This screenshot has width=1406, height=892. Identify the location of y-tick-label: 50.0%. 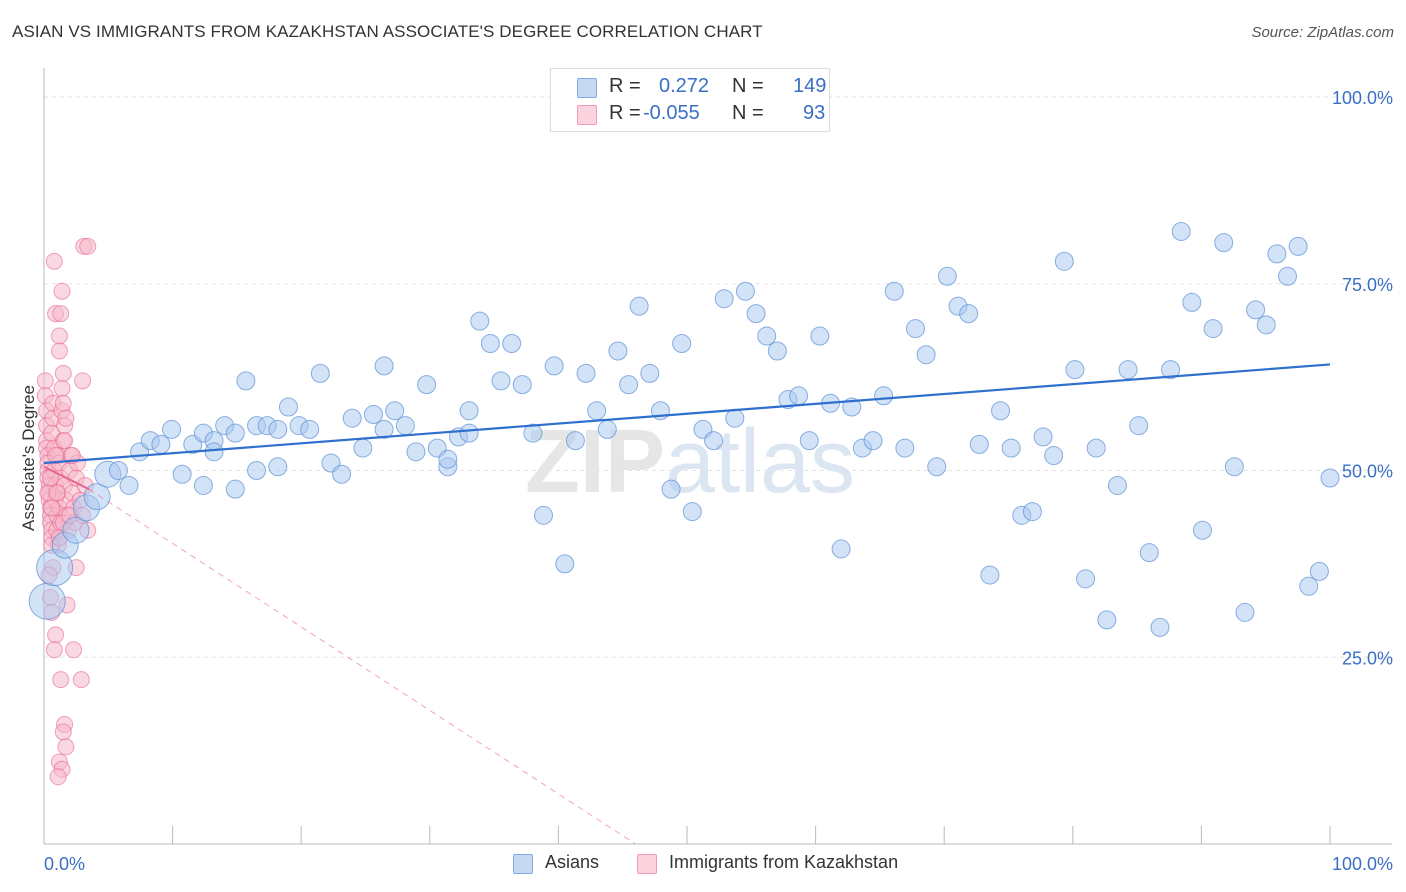
(1367, 472).